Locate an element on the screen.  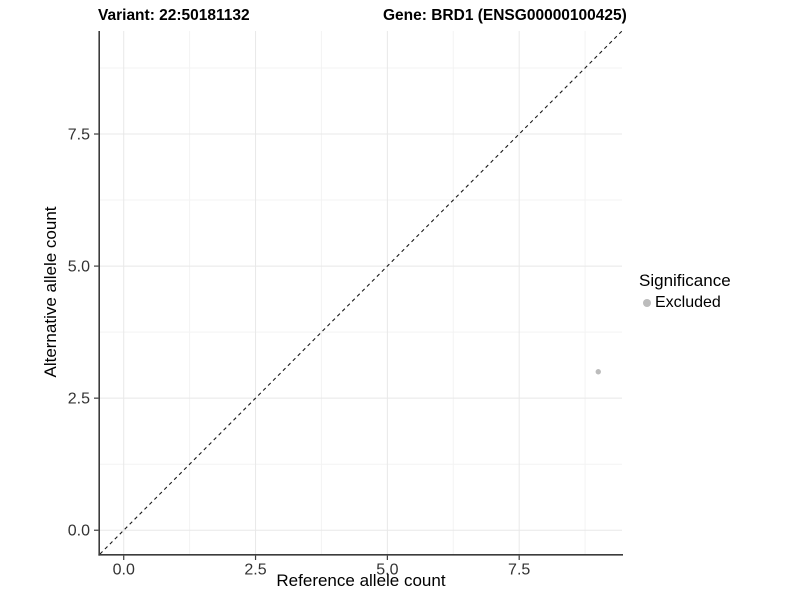
x-tick-label: 0.0 is located at coordinates (124, 570).